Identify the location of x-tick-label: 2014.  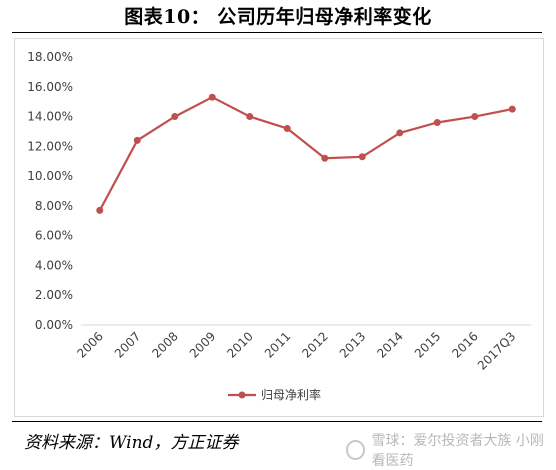
(389, 344).